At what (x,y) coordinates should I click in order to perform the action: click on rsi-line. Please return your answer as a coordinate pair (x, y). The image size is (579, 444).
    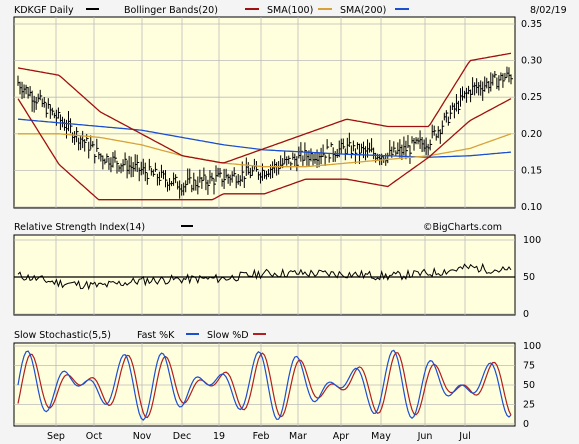
    Looking at the image, I should click on (264, 276).